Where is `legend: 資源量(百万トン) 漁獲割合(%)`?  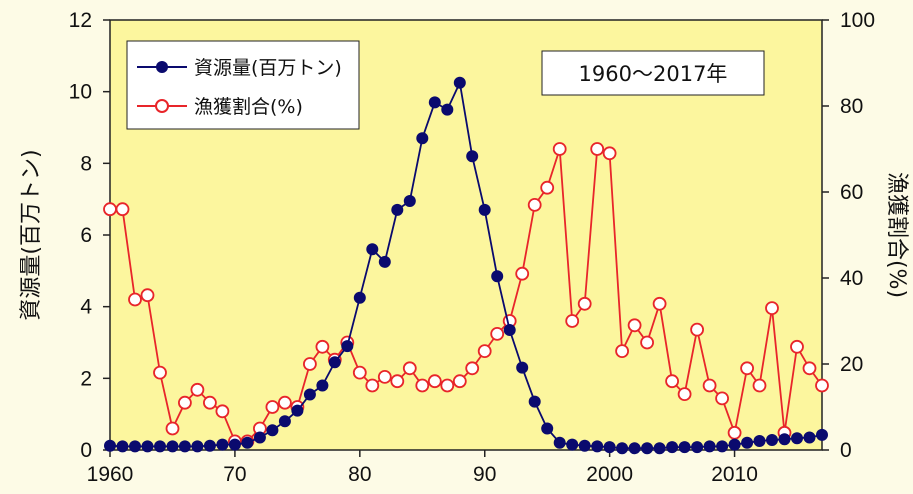
legend: 資源量(百万トン) 漁獲割合(%) is located at coordinates (243, 85).